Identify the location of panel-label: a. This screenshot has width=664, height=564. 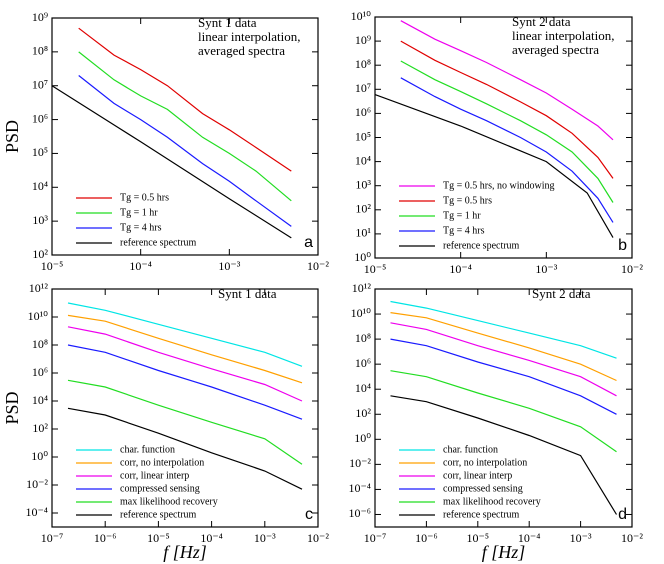
(308, 242).